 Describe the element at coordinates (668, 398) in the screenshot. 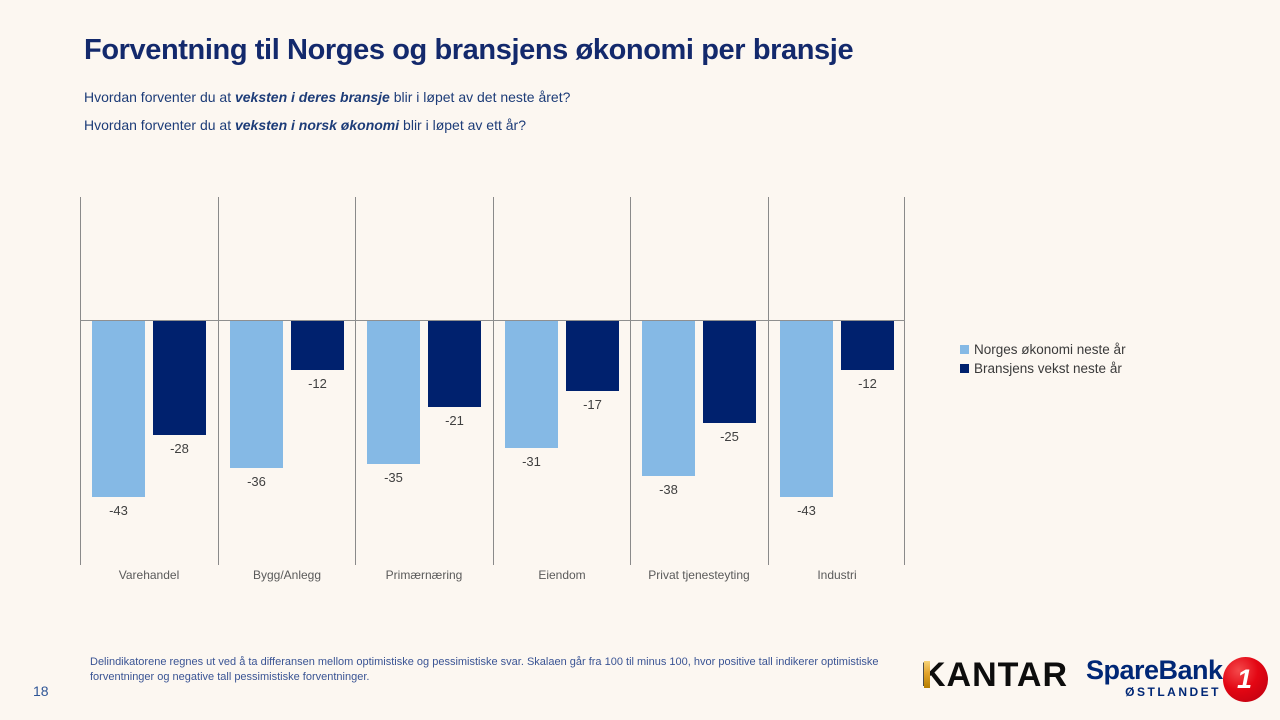

I see `bar-series1-Privat tjenesteyting` at that location.